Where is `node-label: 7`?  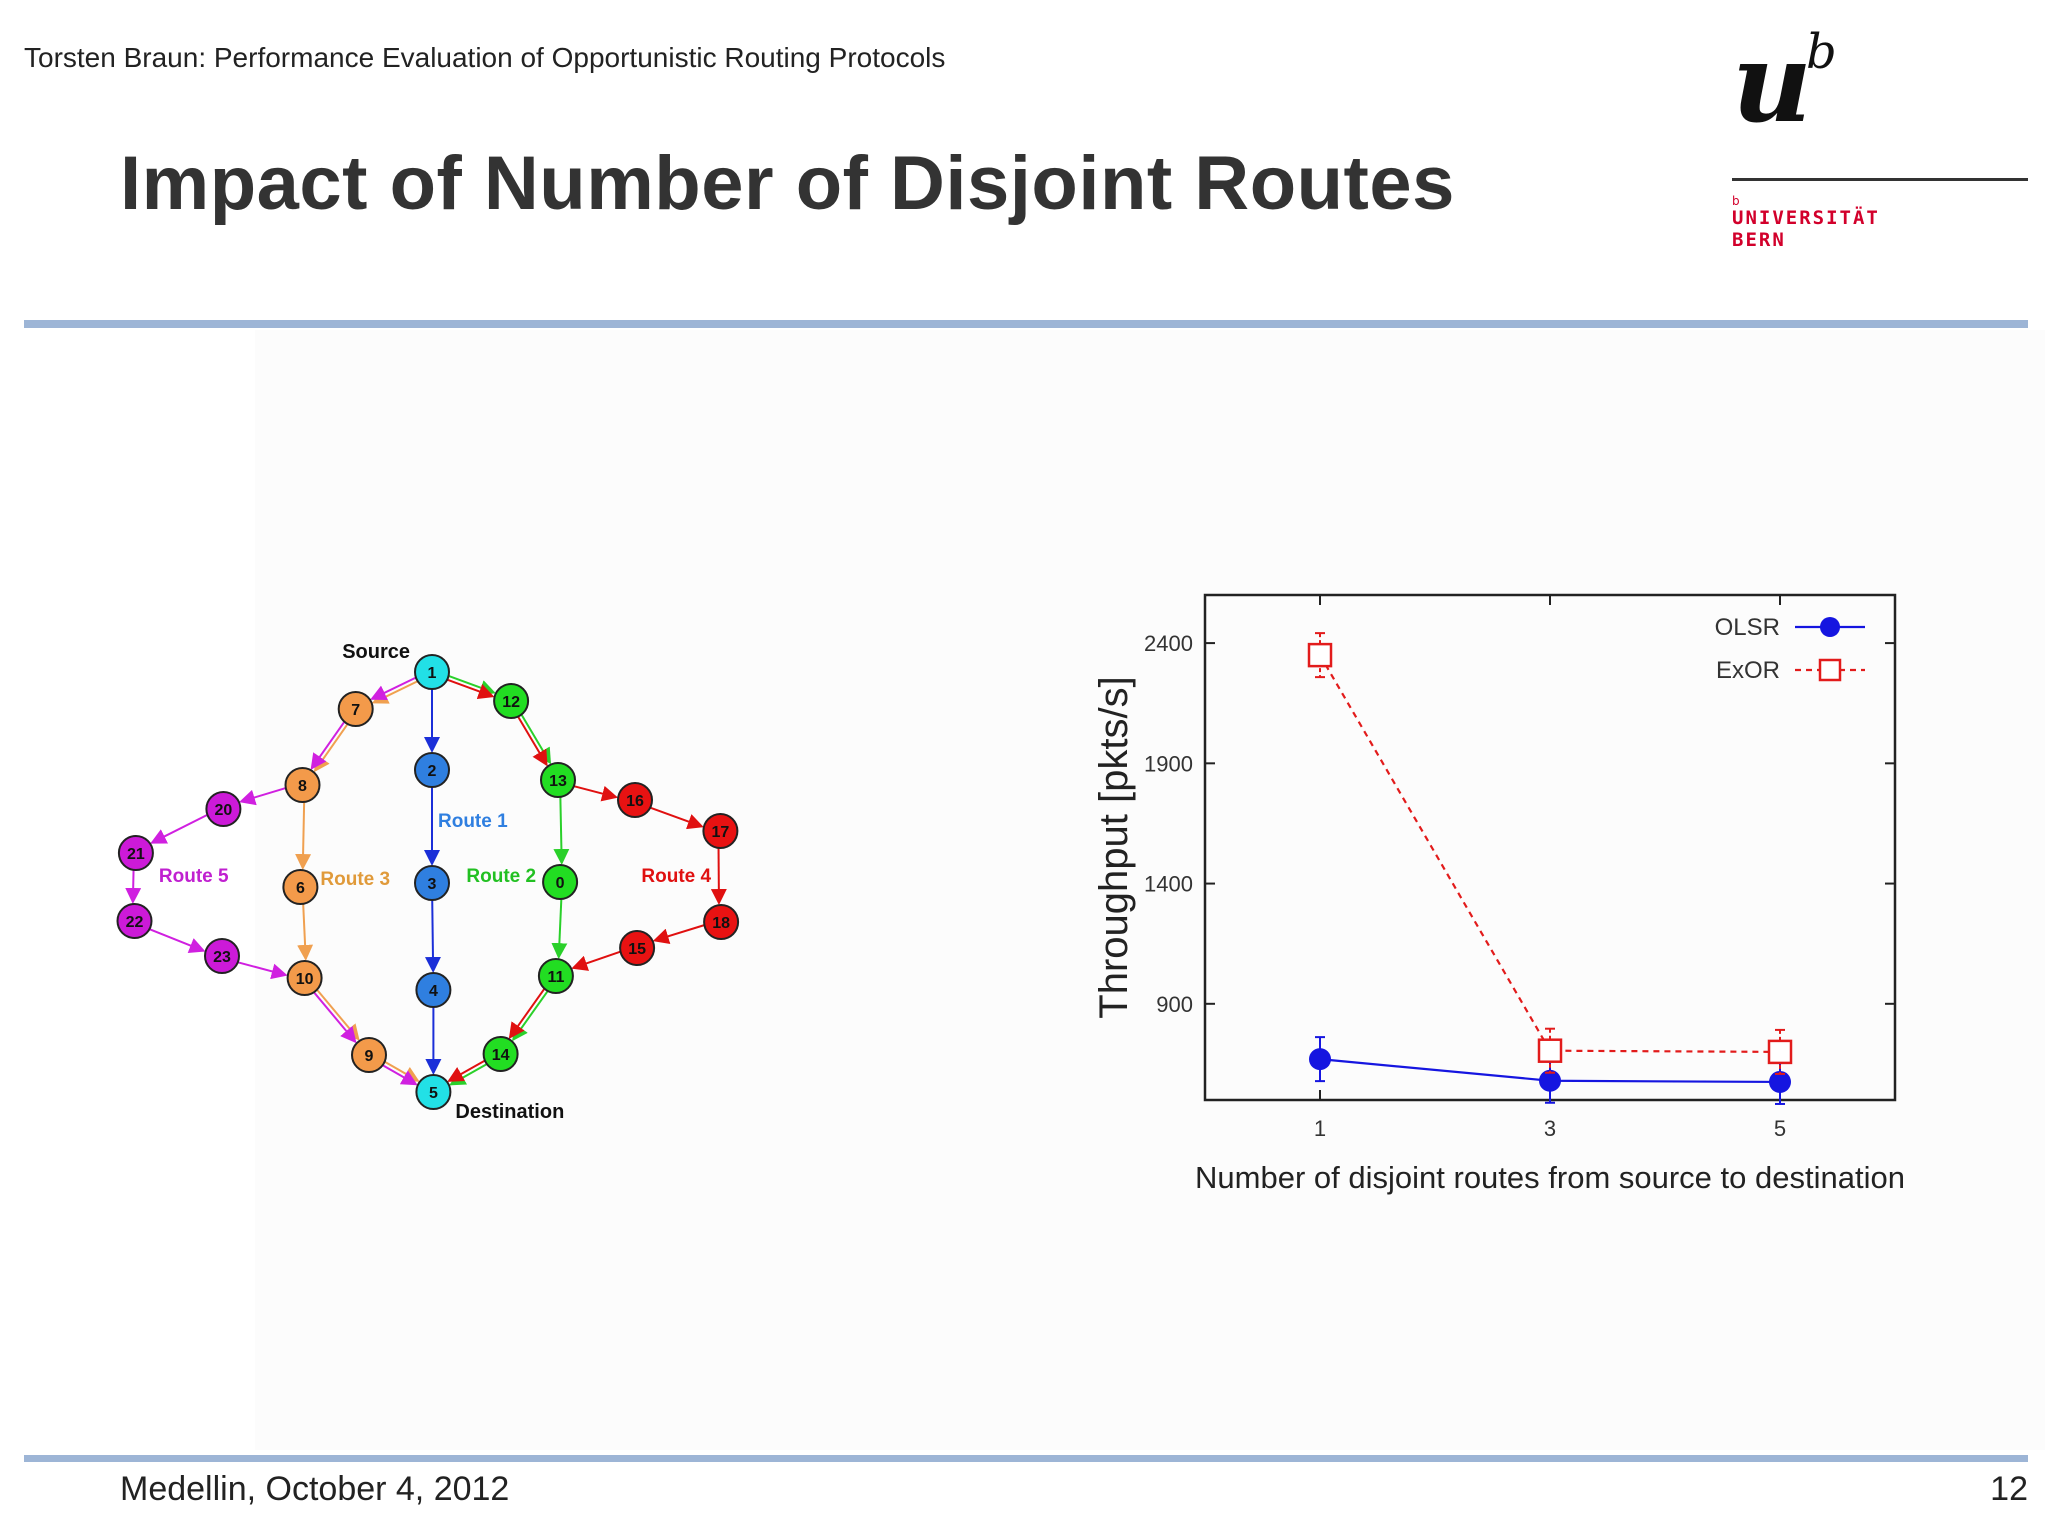
node-label: 7 is located at coordinates (355, 710).